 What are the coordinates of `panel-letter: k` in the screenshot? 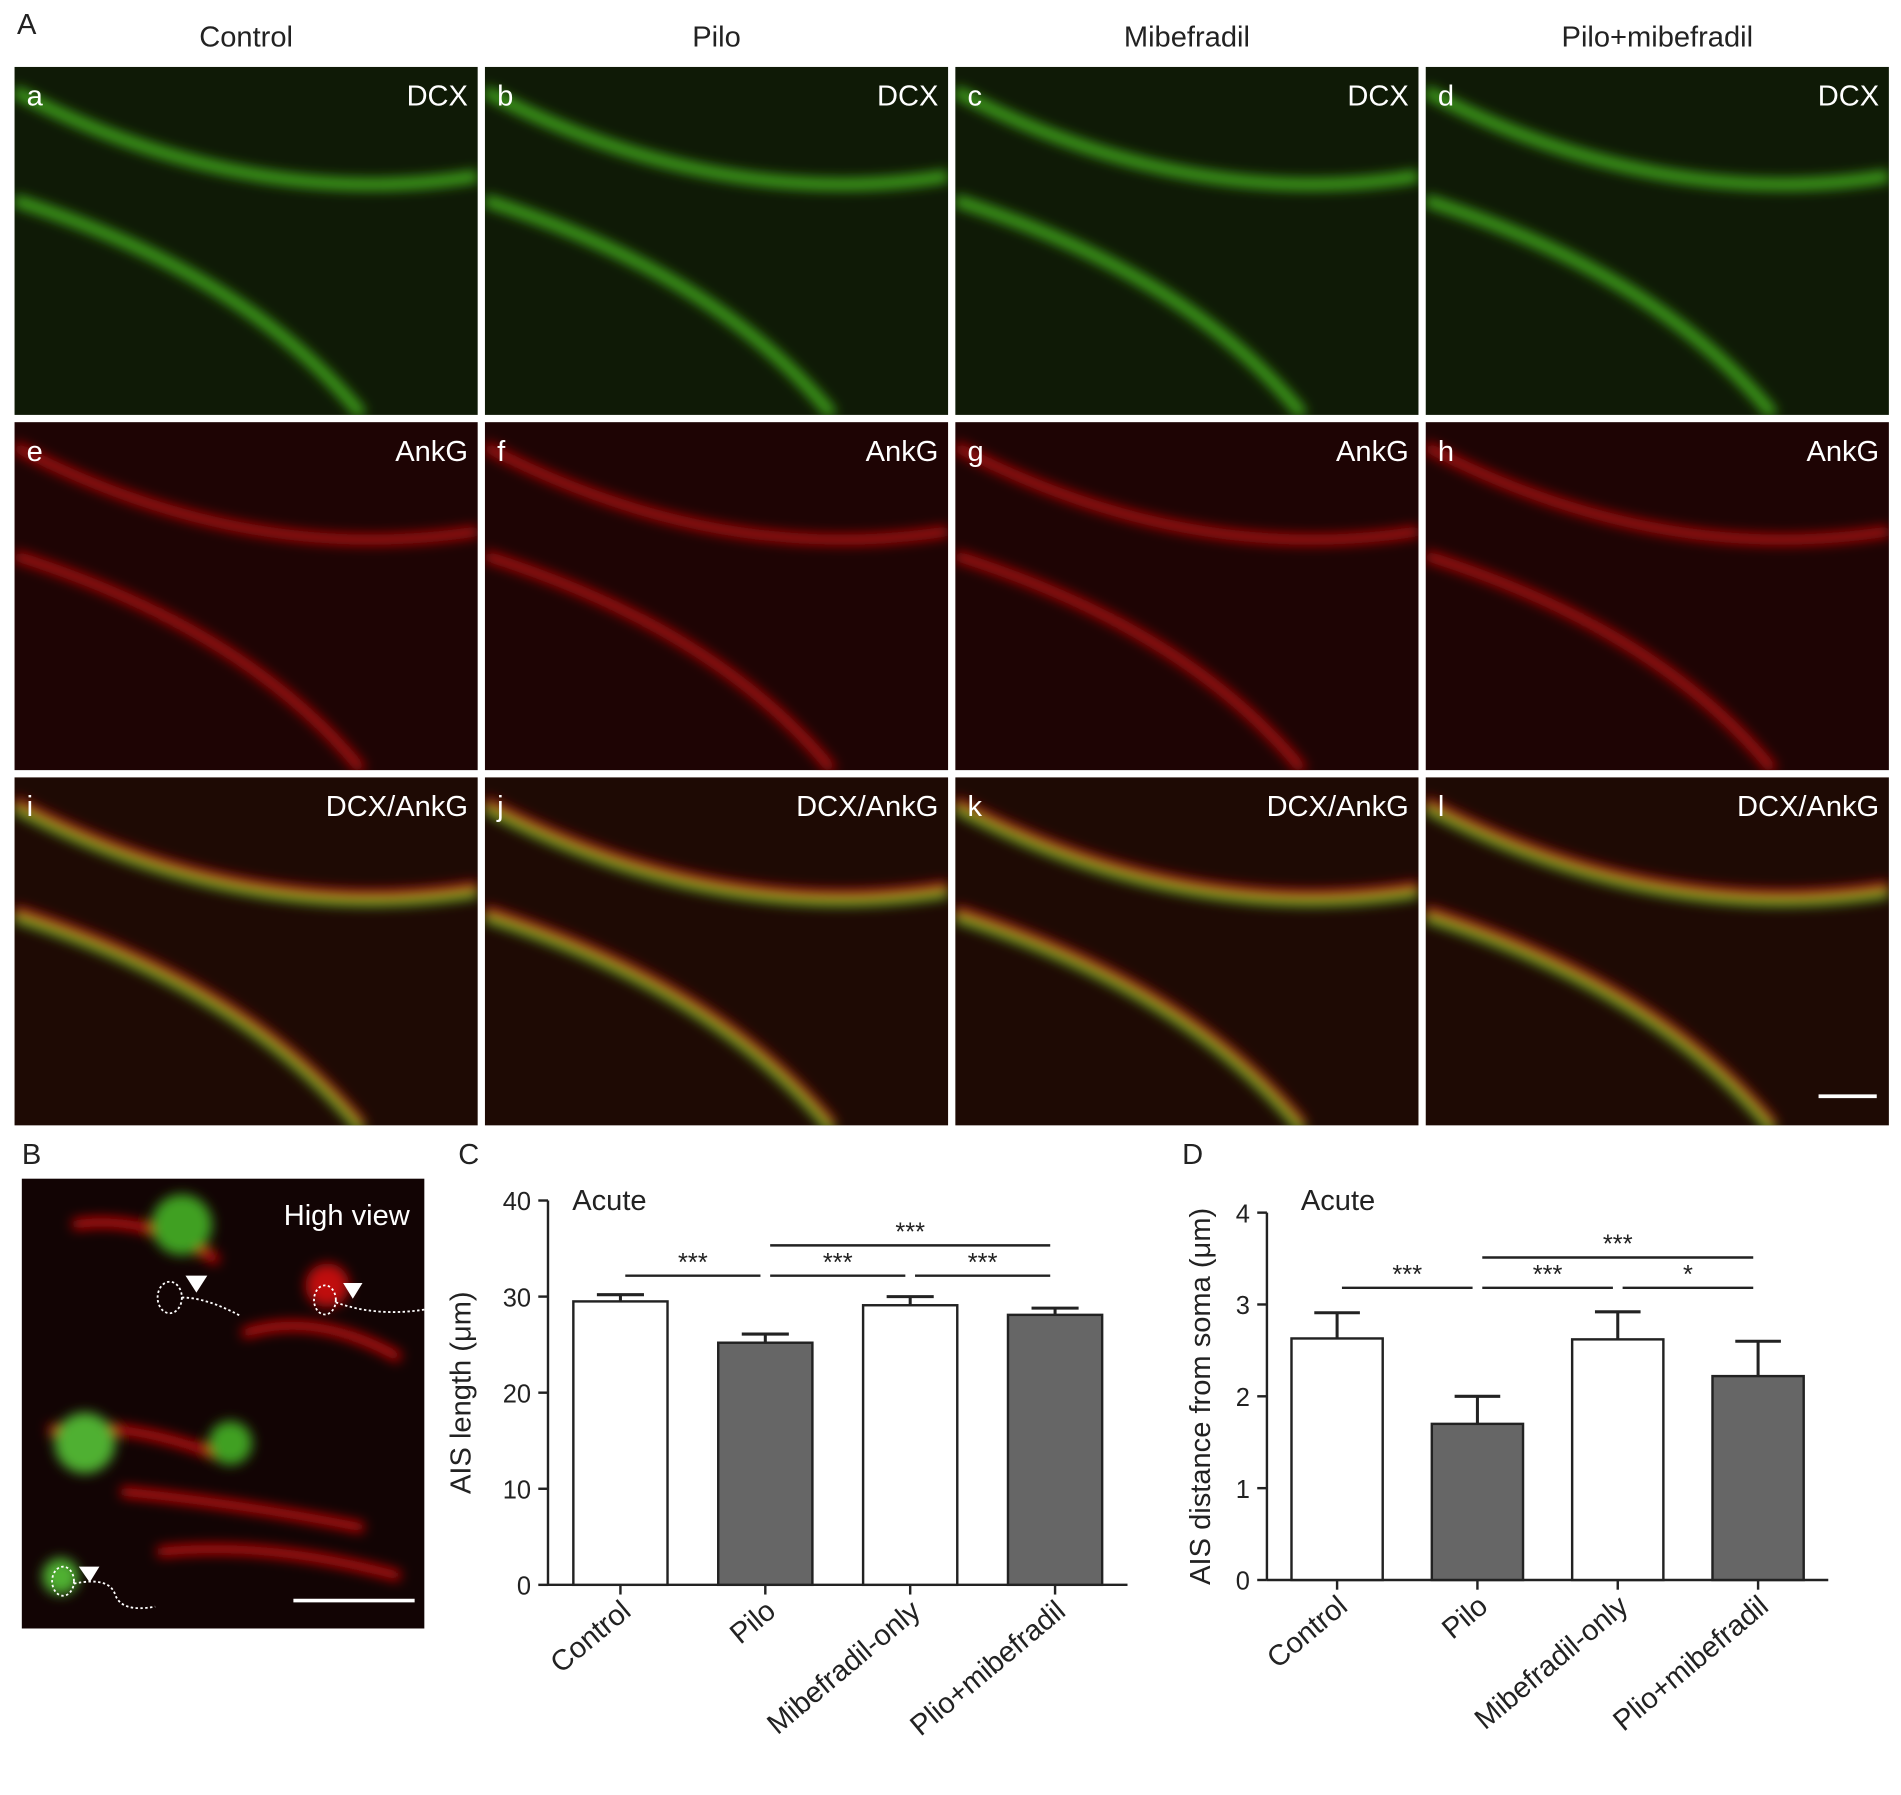 It's located at (974, 807).